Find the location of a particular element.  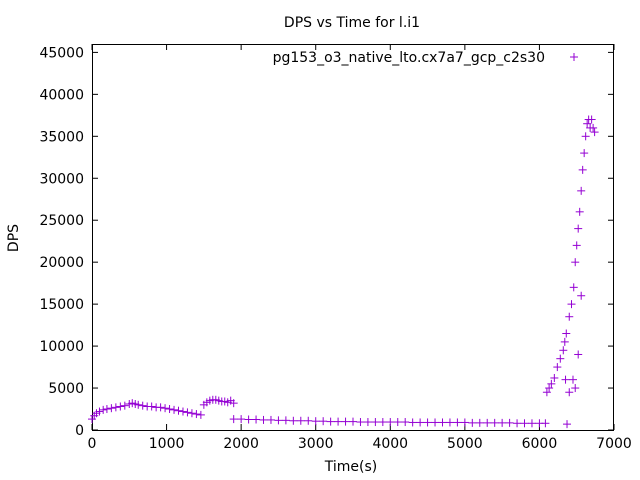

y-tick-label: 30000 is located at coordinates (61, 179).